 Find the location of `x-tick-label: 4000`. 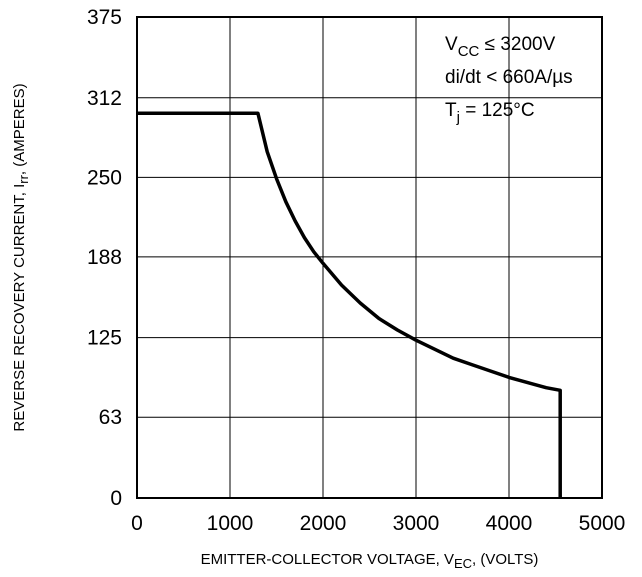

x-tick-label: 4000 is located at coordinates (509, 523).